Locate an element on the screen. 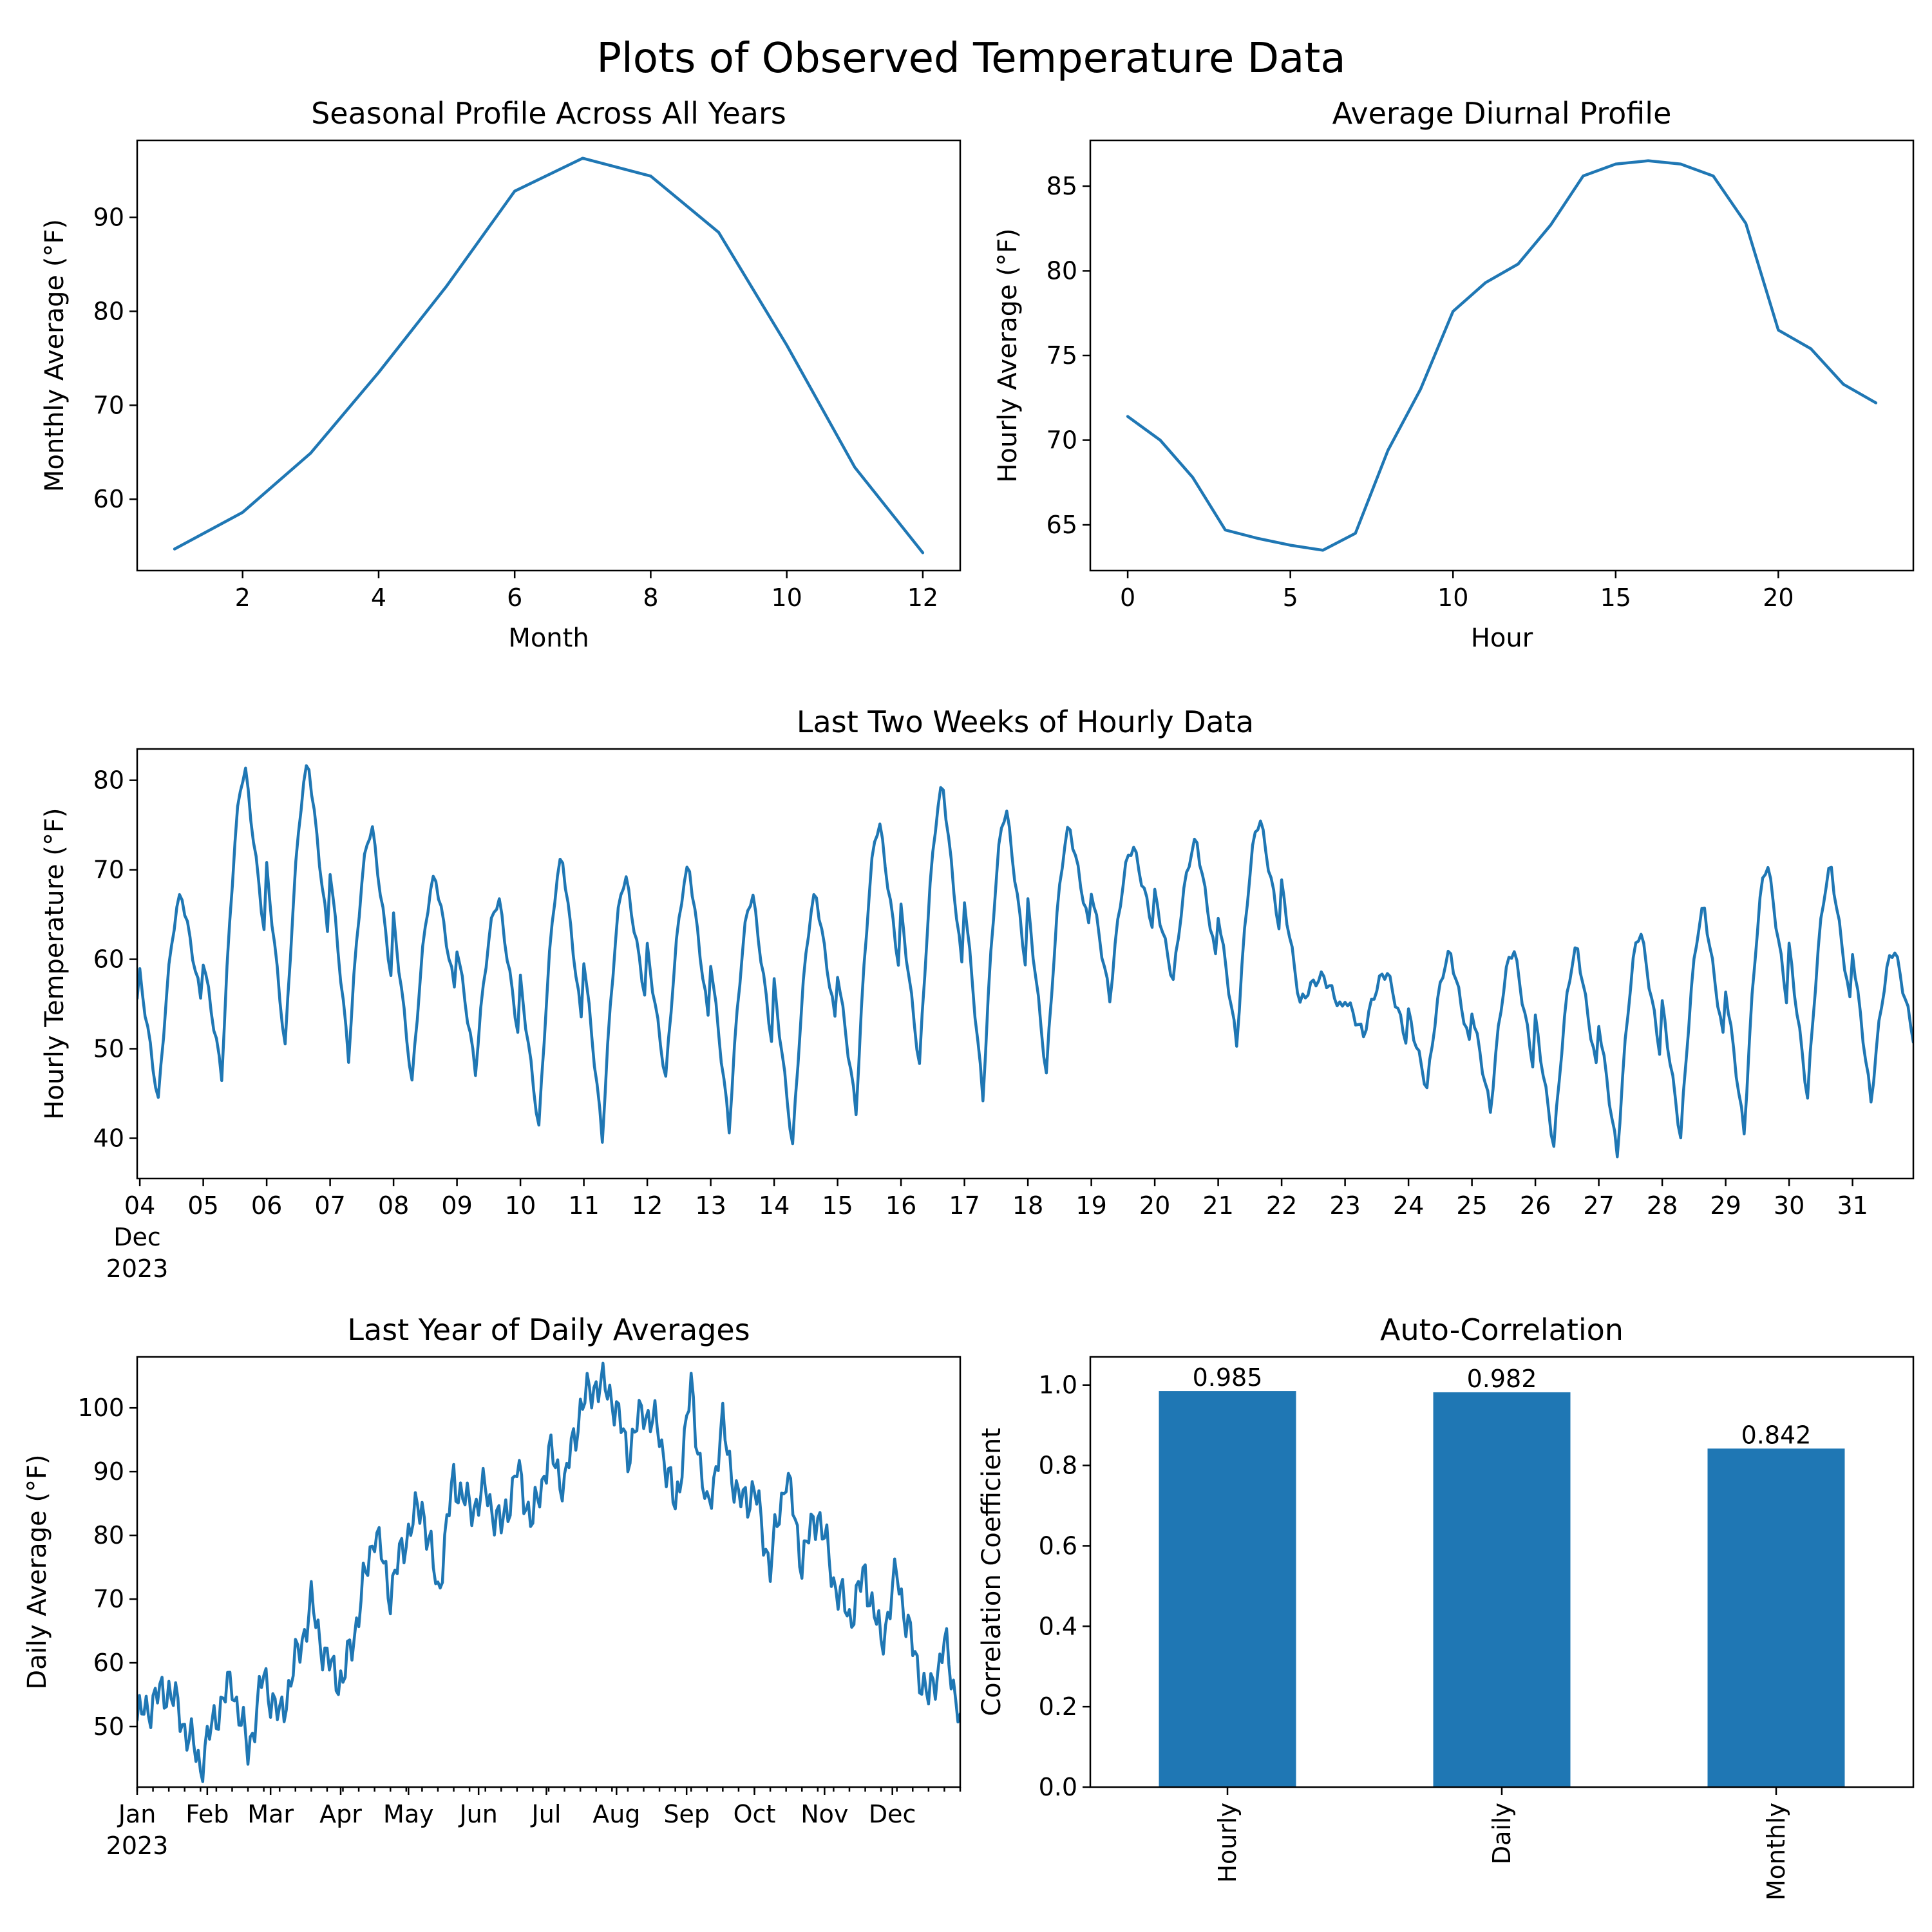  x-tick-label: 12 is located at coordinates (647, 1205).